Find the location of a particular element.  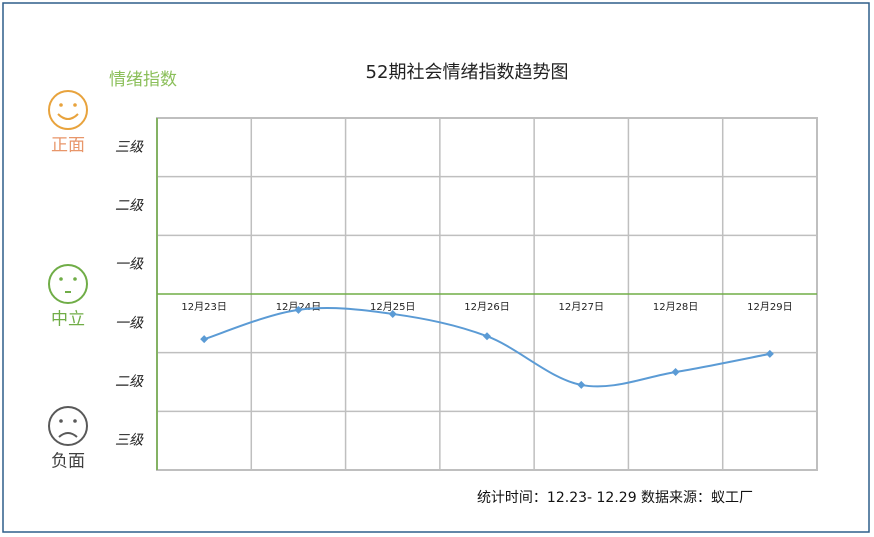

mood-label: 中立 is located at coordinates (68, 320).